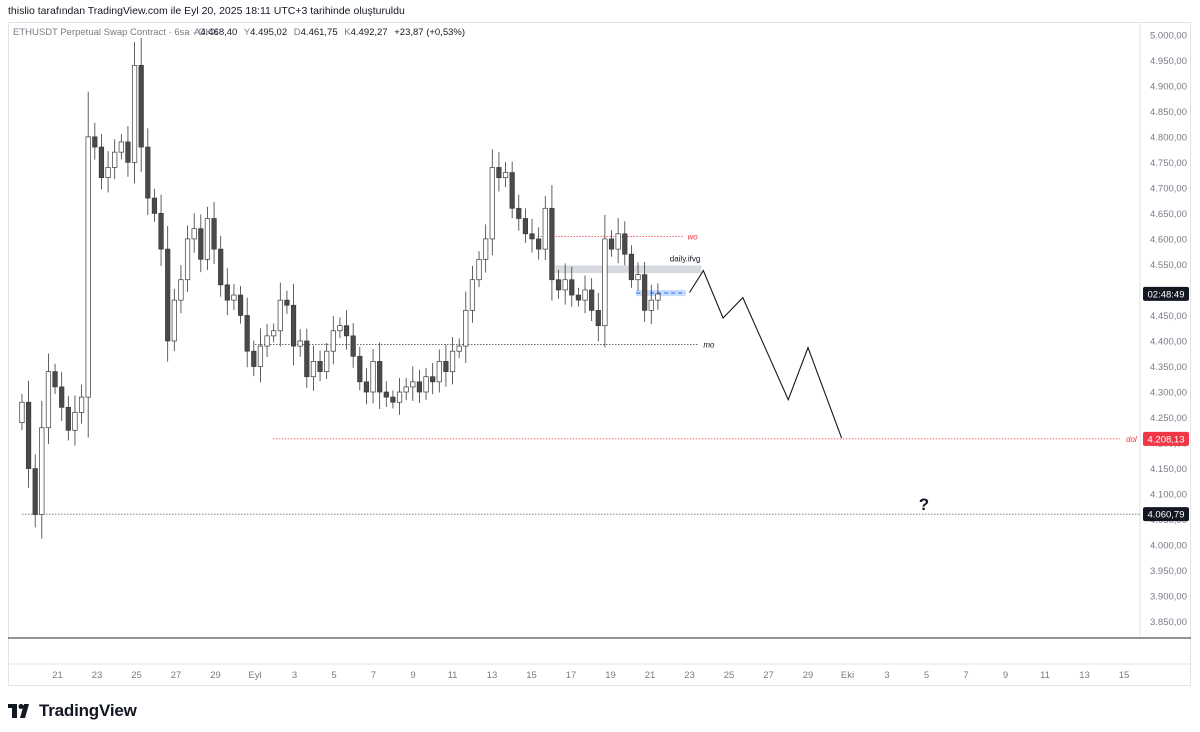 The image size is (1200, 732). What do you see at coordinates (628, 269) in the screenshot?
I see `daily-ifvg-zone` at bounding box center [628, 269].